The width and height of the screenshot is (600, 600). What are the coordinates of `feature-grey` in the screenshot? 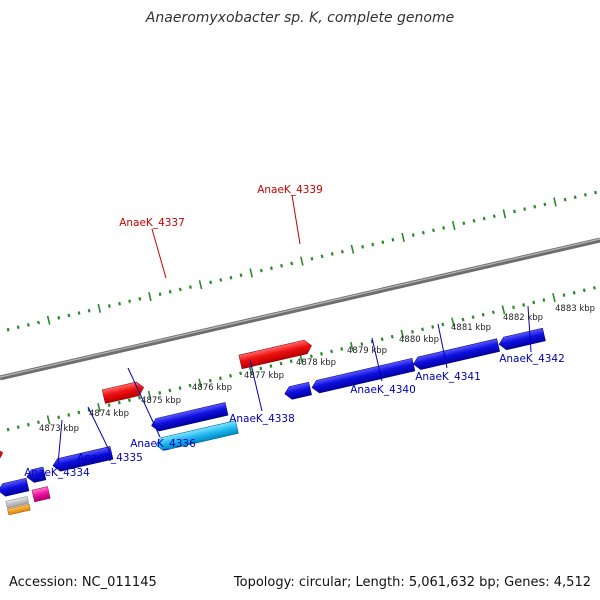 It's located at (17, 502).